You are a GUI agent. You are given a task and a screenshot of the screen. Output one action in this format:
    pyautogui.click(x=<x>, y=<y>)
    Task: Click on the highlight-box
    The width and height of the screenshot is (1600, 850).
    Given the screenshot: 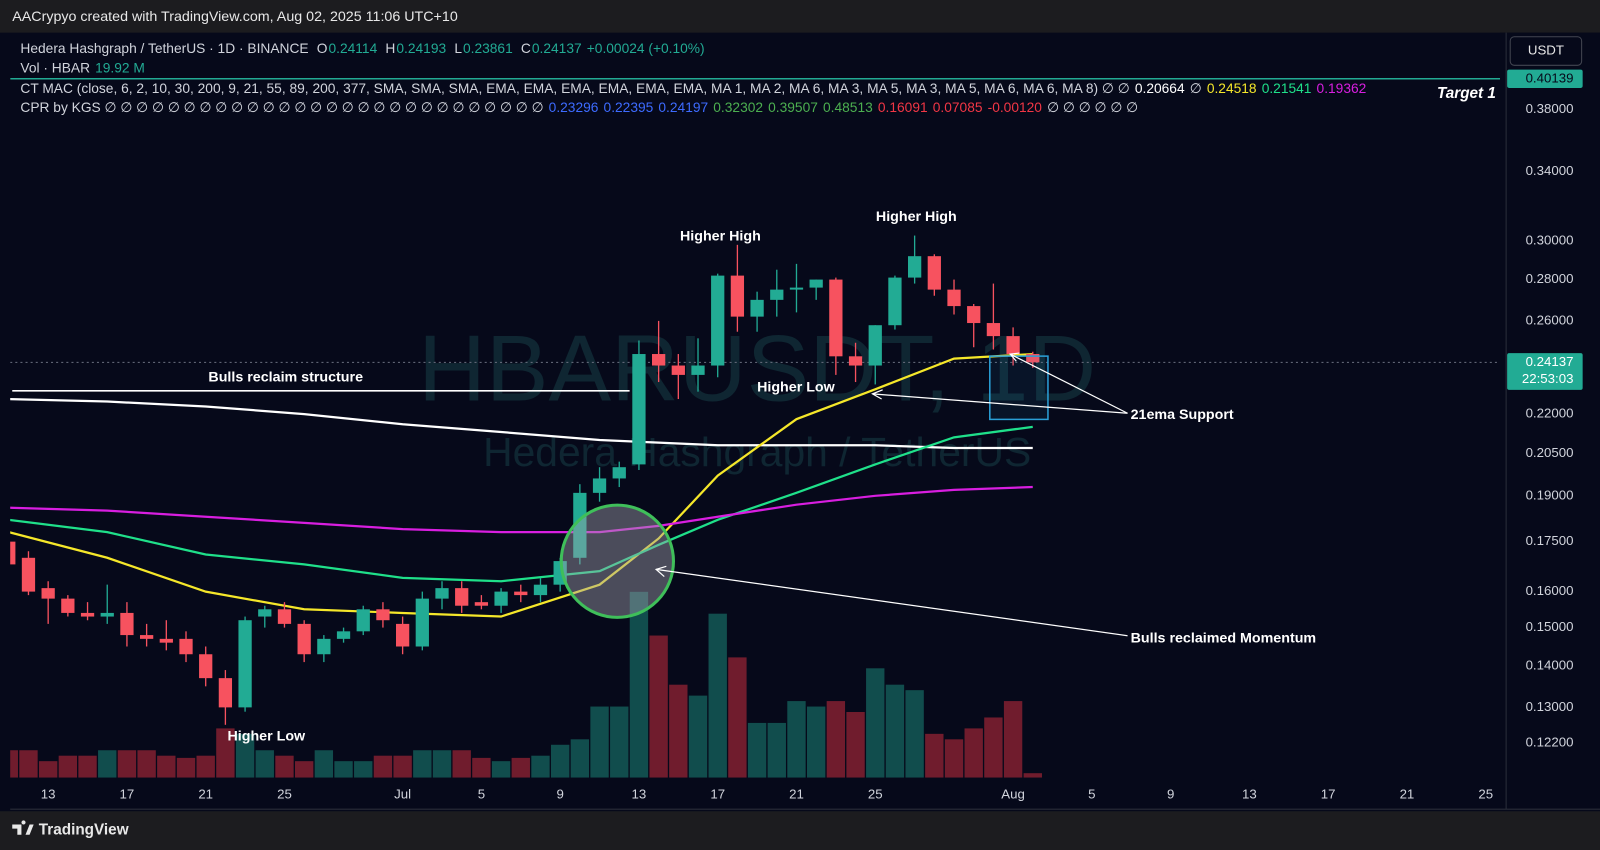 What is the action you would take?
    pyautogui.click(x=1019, y=388)
    